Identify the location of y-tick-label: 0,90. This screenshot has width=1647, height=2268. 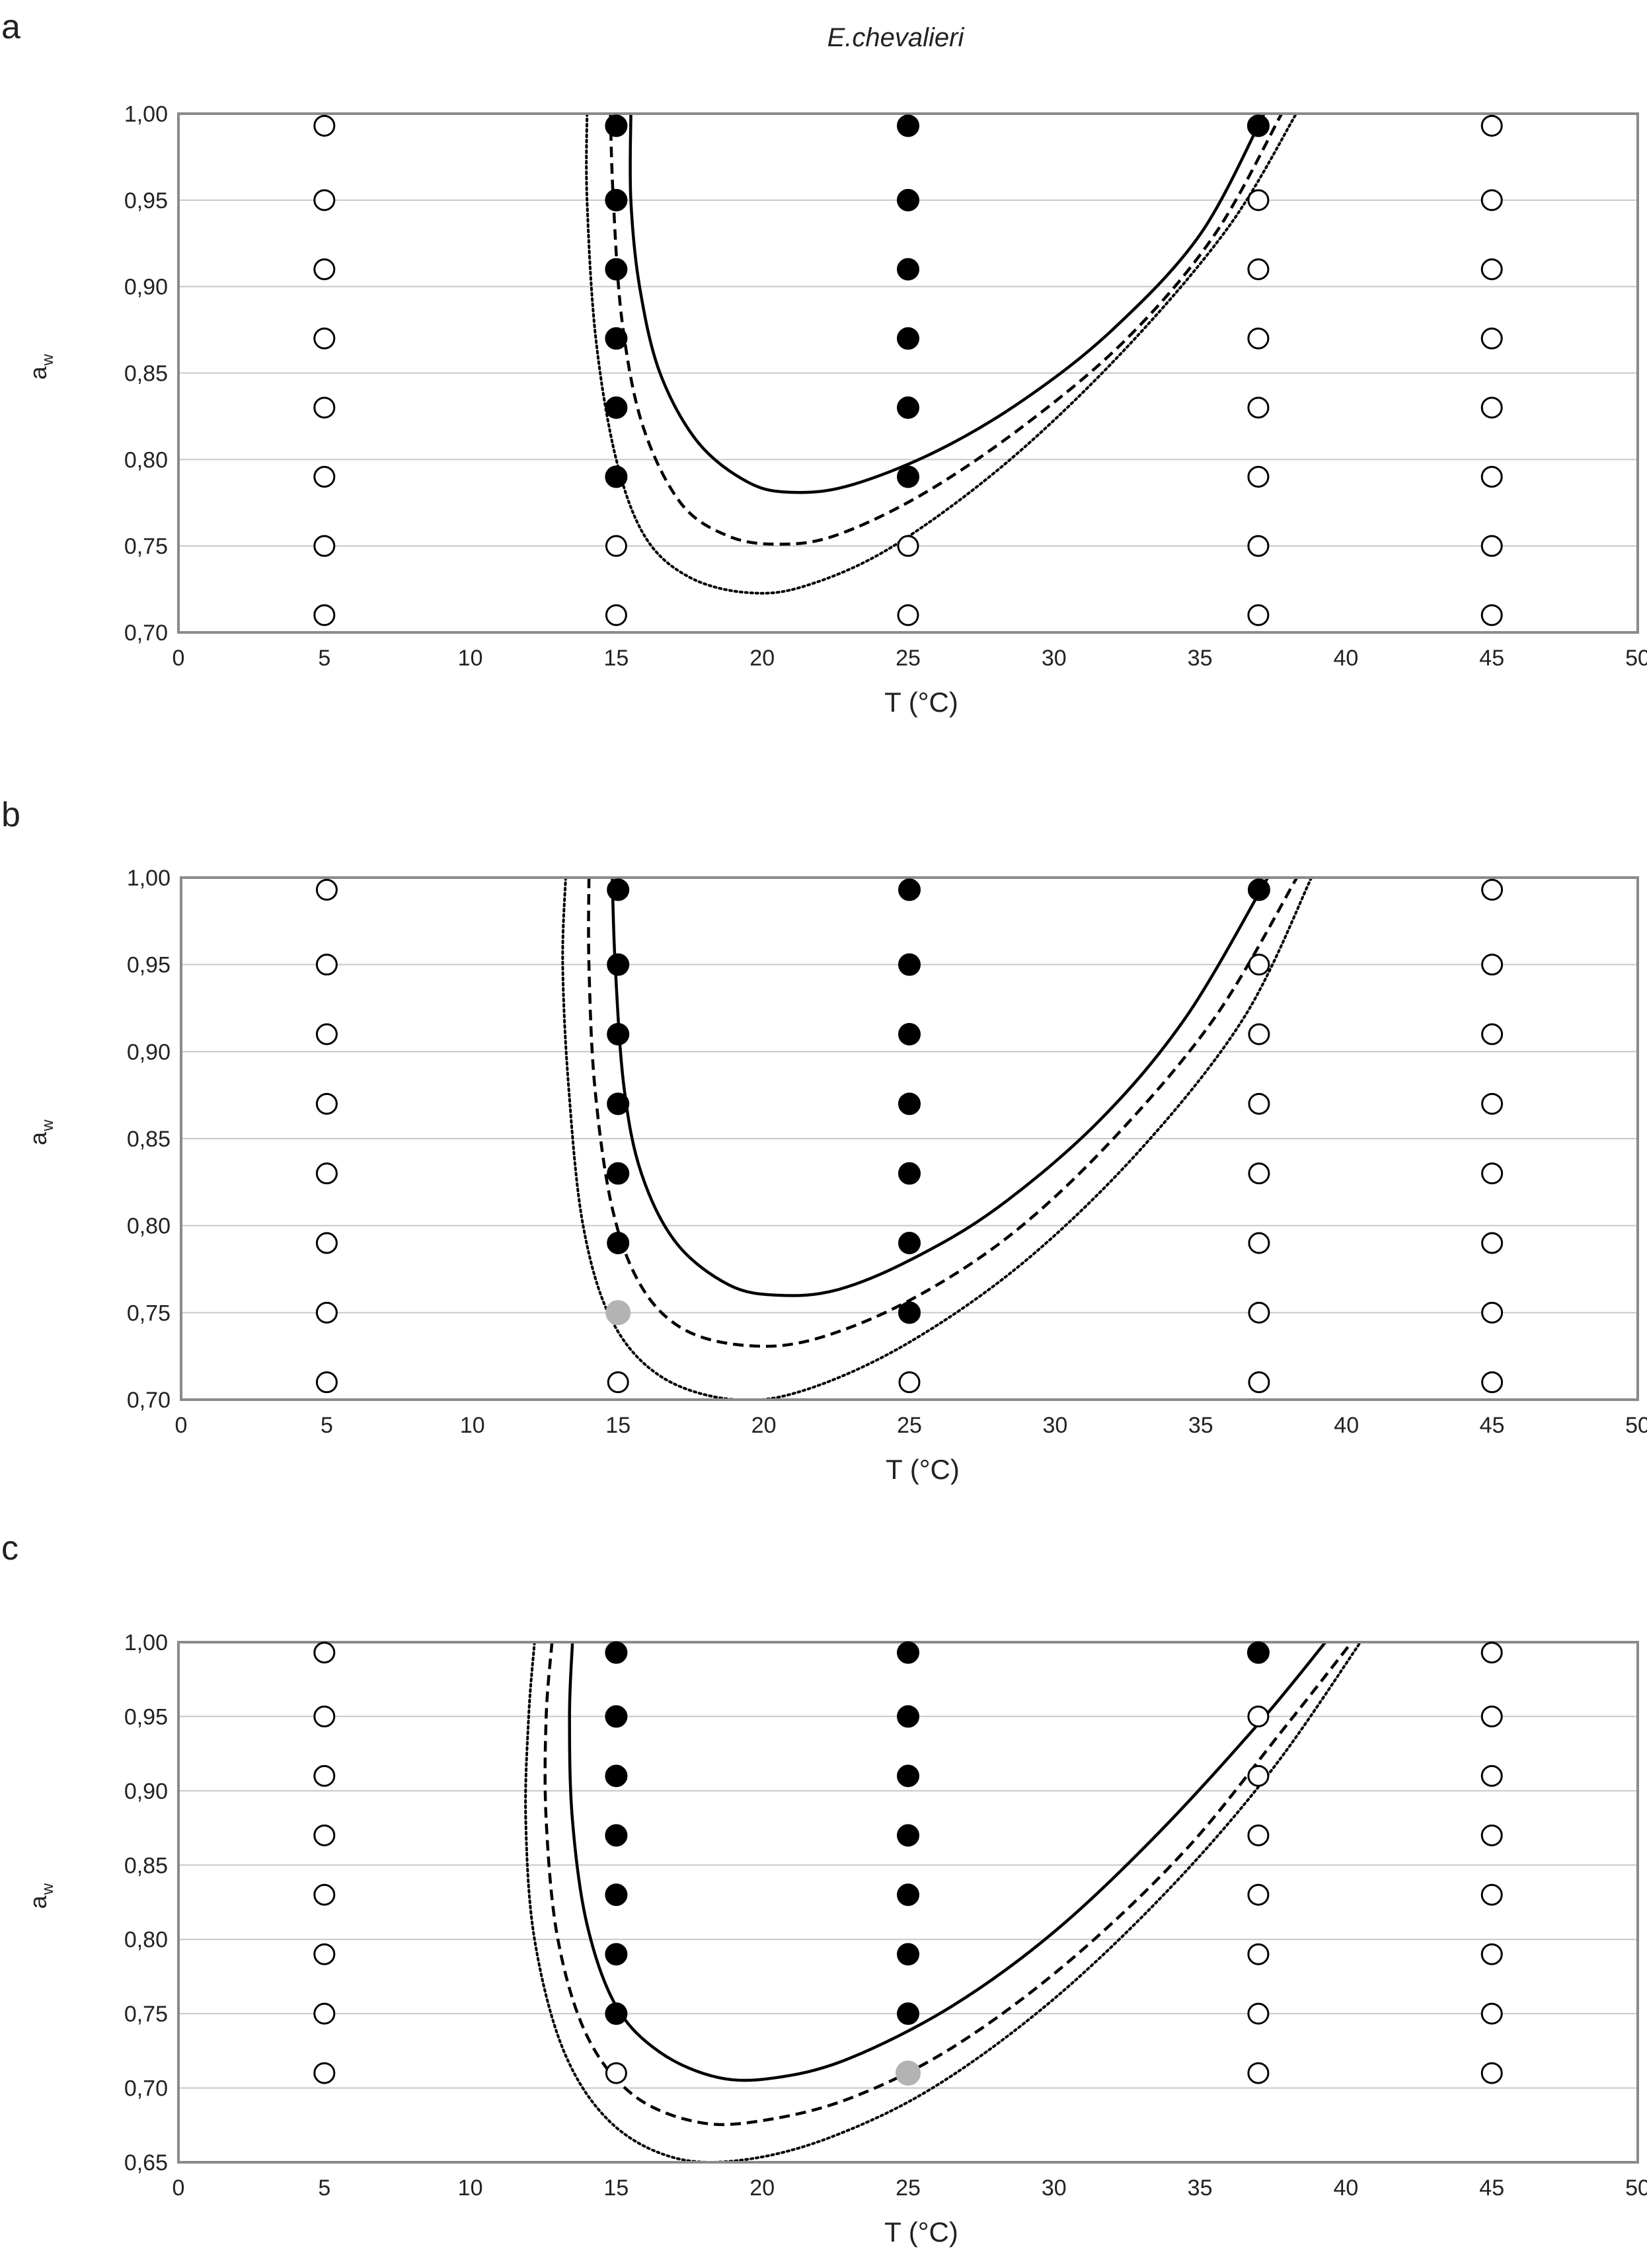
(146, 287).